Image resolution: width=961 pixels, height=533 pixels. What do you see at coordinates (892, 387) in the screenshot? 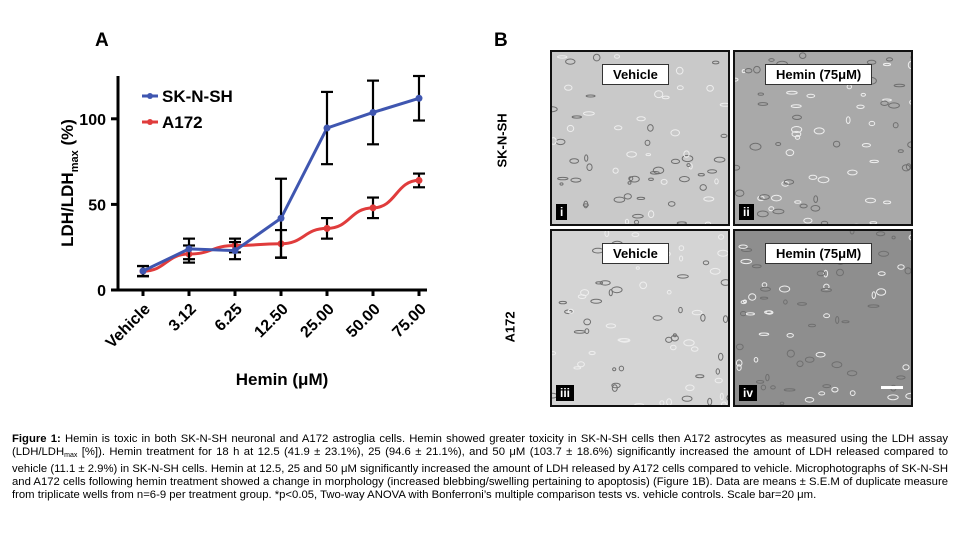
I see `scale-bar` at bounding box center [892, 387].